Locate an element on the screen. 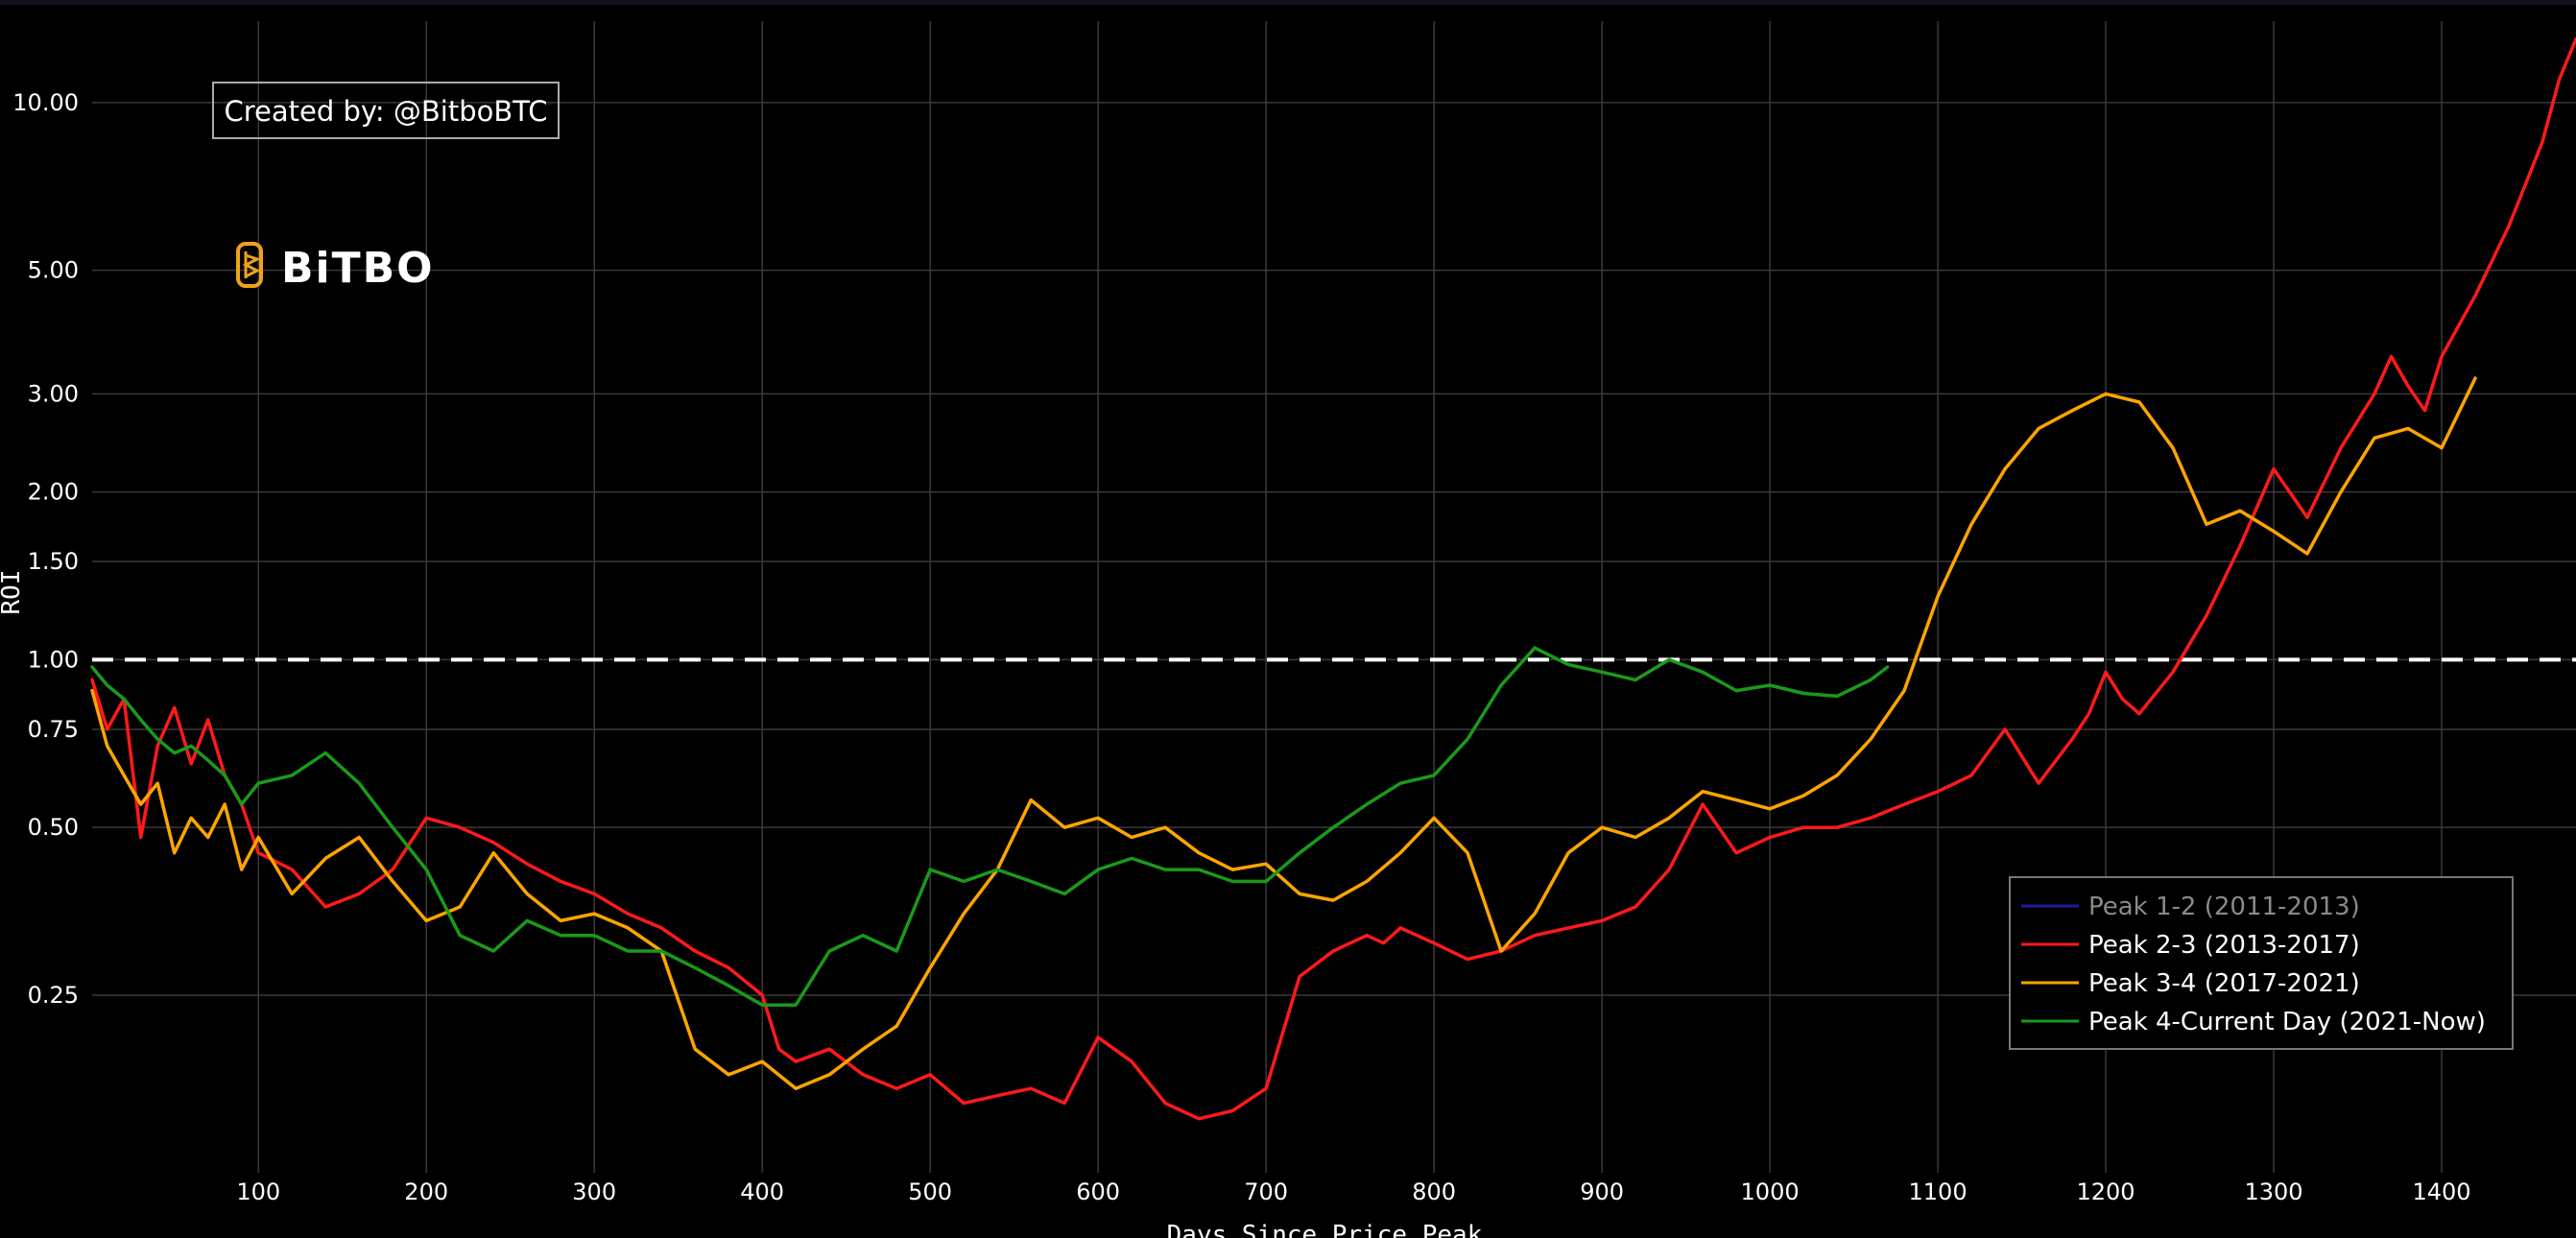 This screenshot has width=2576, height=1238. x-tick-label: 1100 is located at coordinates (1938, 1191).